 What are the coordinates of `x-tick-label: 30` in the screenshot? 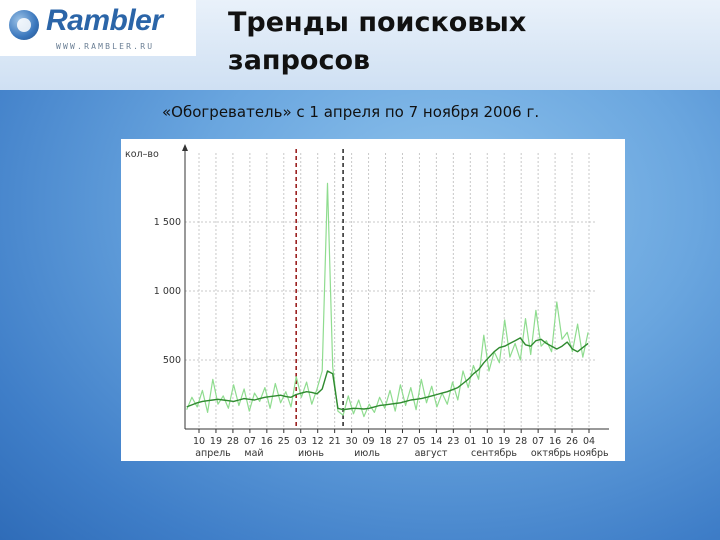 It's located at (352, 441).